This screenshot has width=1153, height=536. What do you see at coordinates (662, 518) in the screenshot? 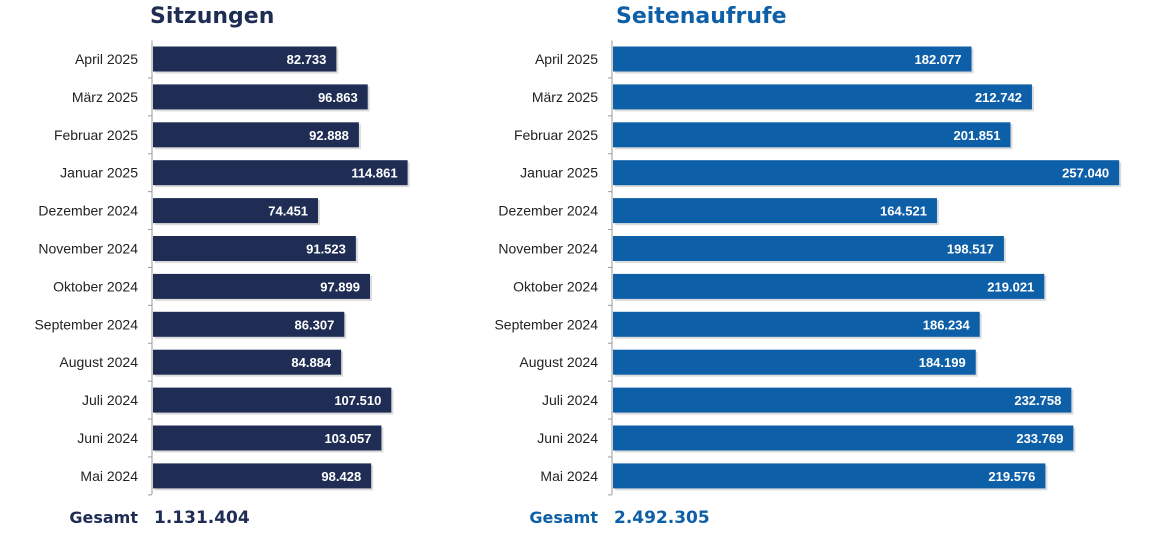
I see `total-value-views: 2.492.305` at bounding box center [662, 518].